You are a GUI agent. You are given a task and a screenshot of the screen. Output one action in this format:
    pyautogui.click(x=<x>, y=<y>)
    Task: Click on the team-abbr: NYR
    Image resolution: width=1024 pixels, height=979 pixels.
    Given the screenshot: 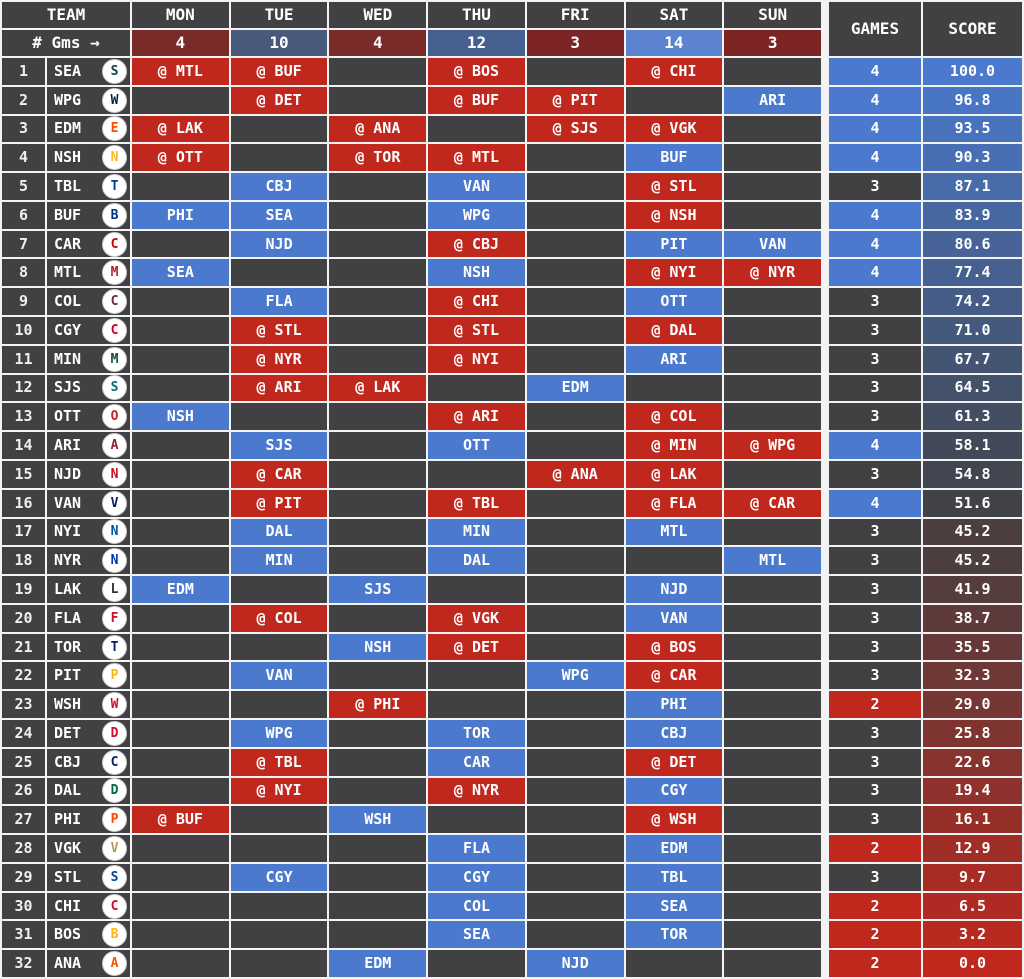 What is the action you would take?
    pyautogui.click(x=68, y=560)
    